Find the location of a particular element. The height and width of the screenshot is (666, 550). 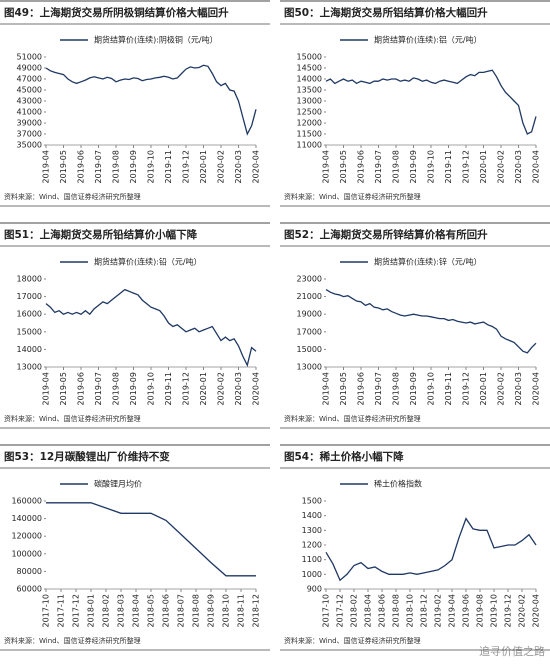

y-tick-label: 51000 is located at coordinates (29, 57).